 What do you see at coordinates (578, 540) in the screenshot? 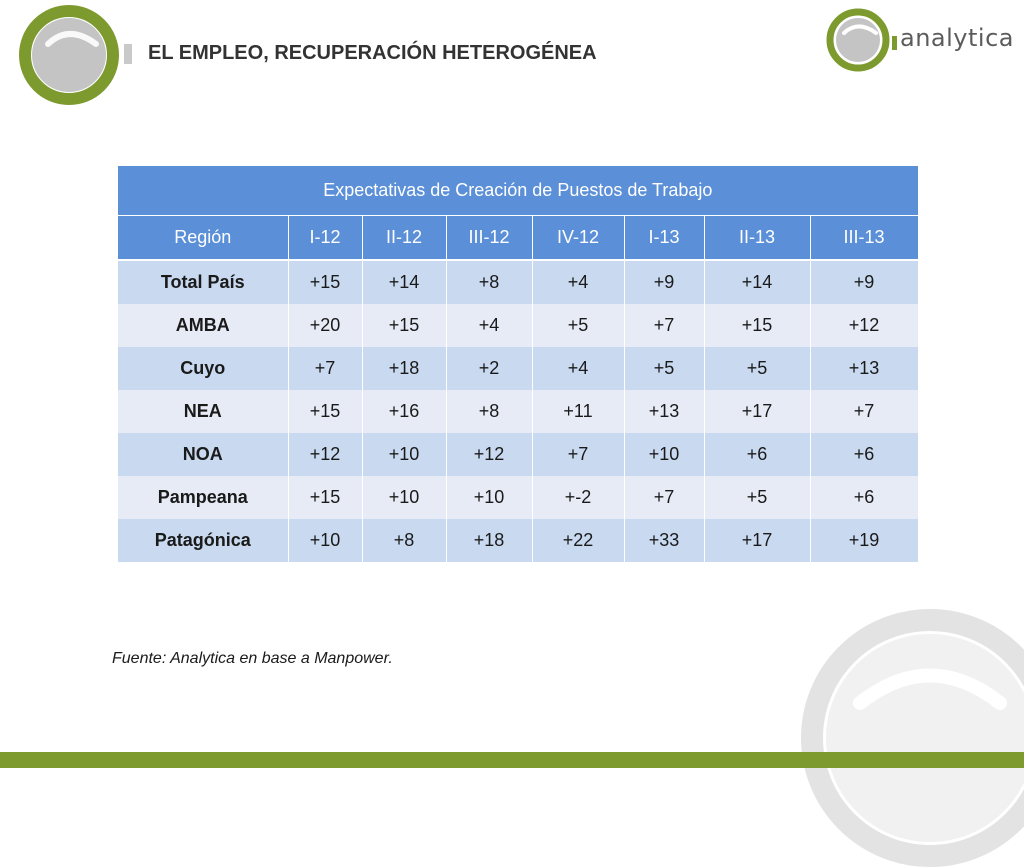
I see `value-cell: +22` at bounding box center [578, 540].